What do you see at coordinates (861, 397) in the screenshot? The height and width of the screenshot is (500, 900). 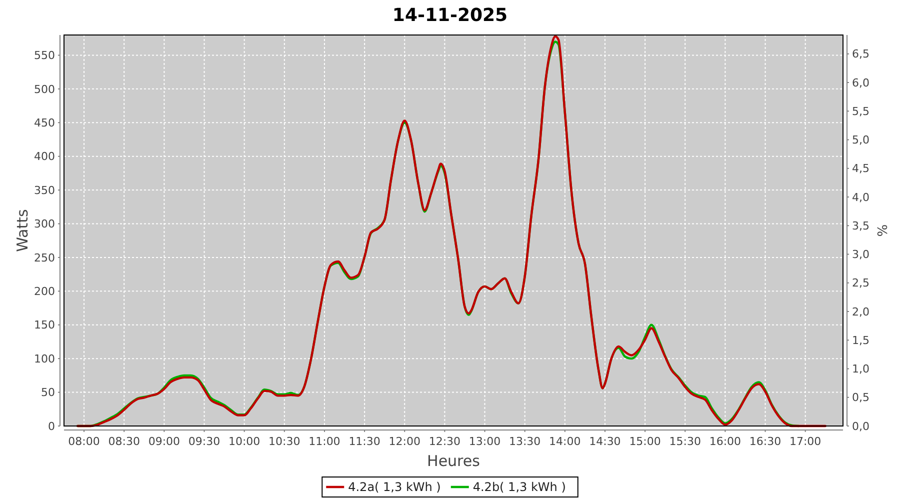 I see `y2-tick-label: 0,5` at bounding box center [861, 397].